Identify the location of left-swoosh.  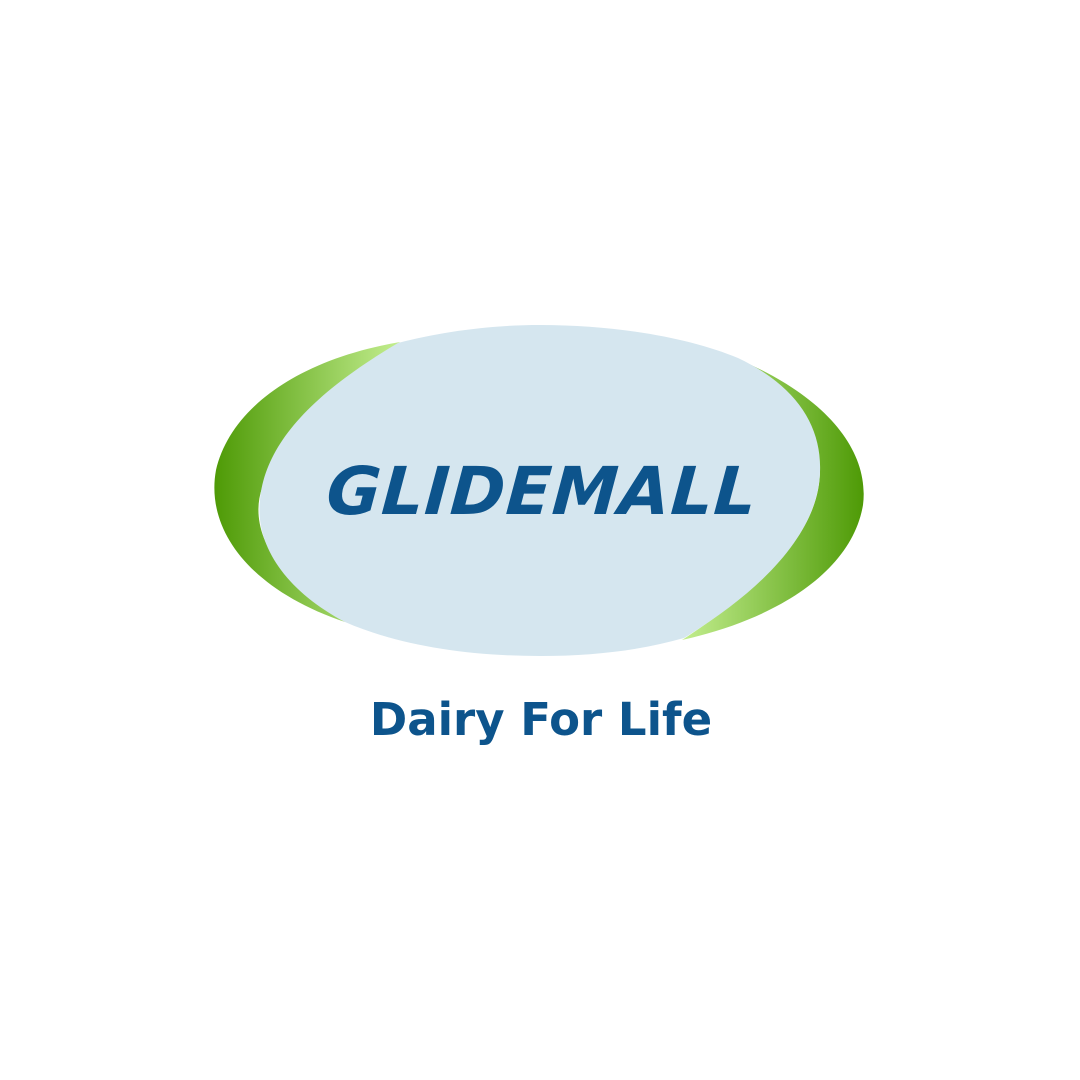
(307, 482).